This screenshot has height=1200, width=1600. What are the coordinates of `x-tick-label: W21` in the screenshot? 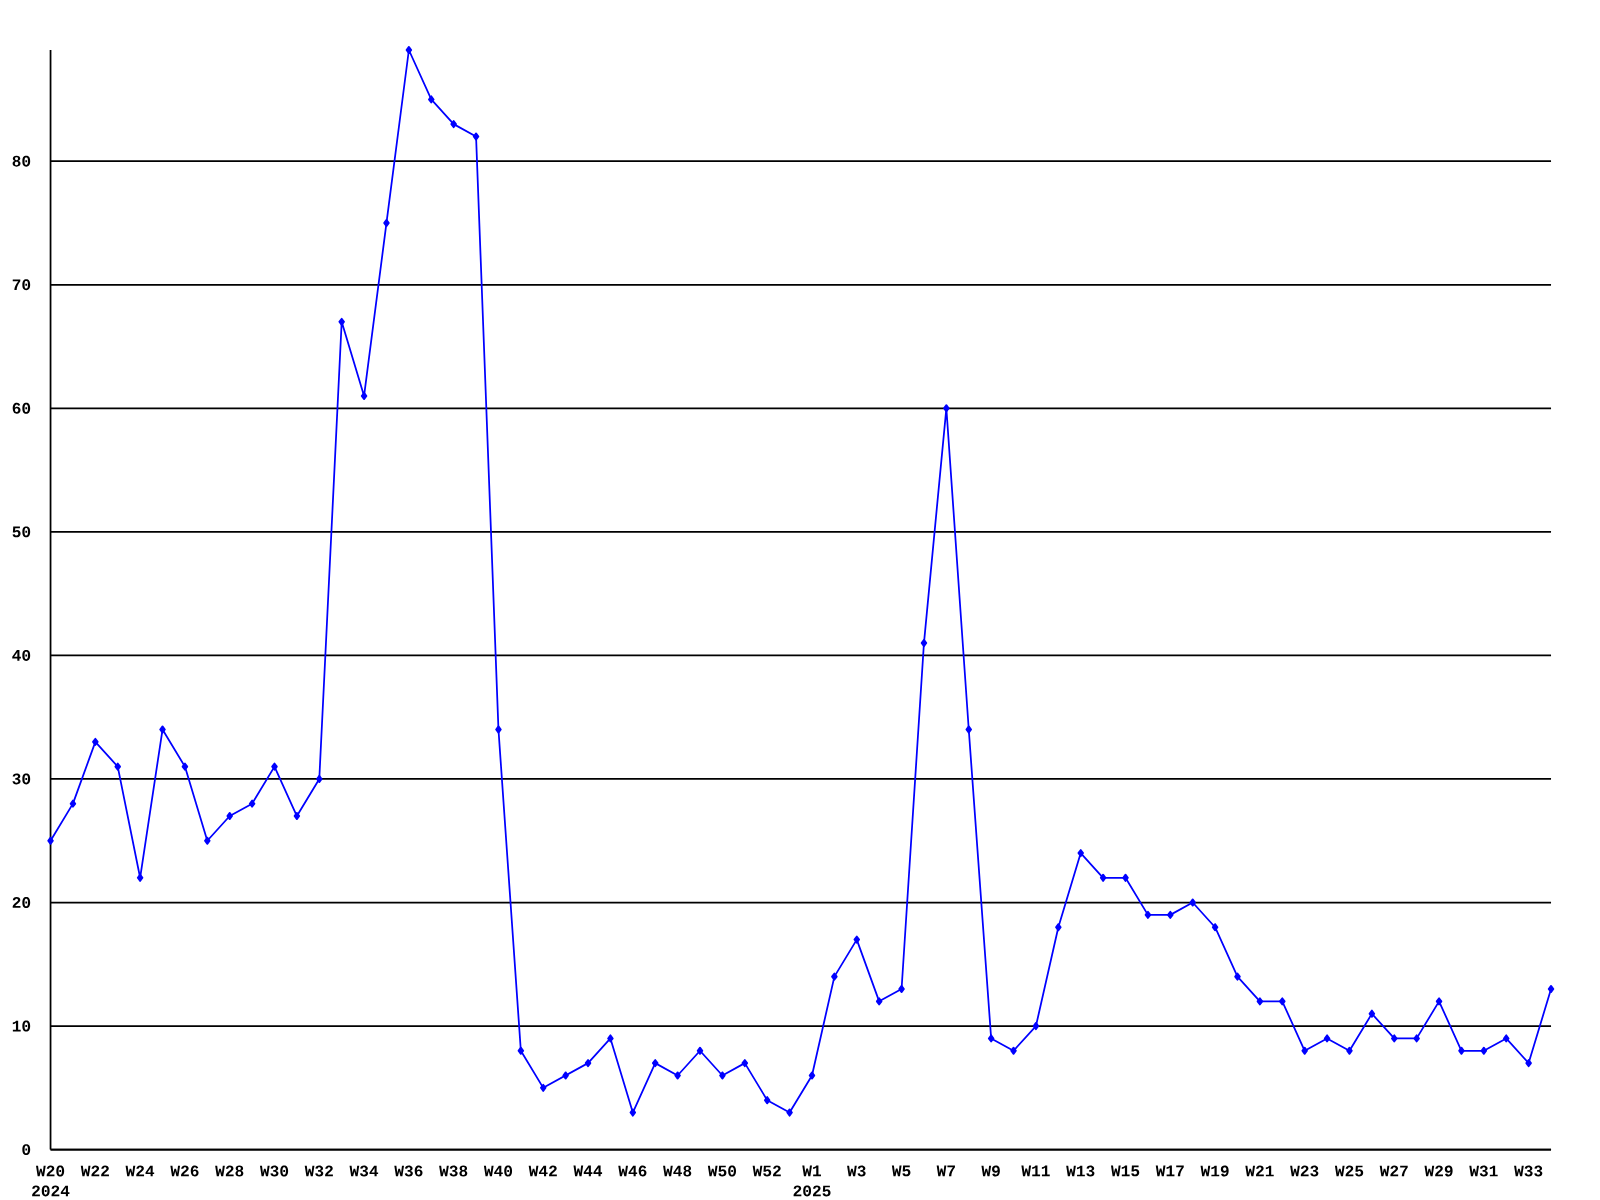 It's located at (1259, 1171).